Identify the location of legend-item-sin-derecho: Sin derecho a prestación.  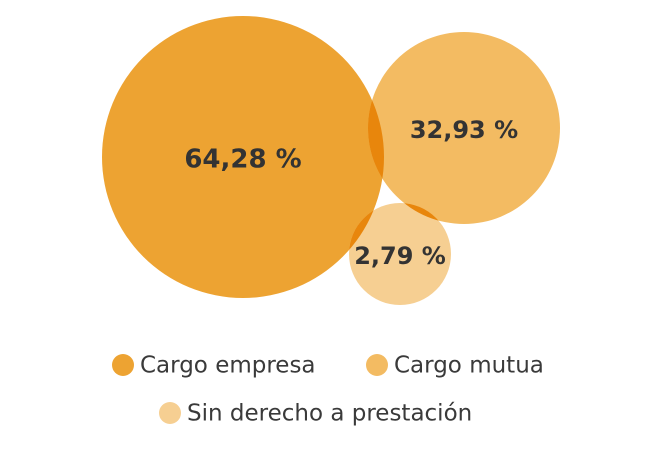
(315, 414).